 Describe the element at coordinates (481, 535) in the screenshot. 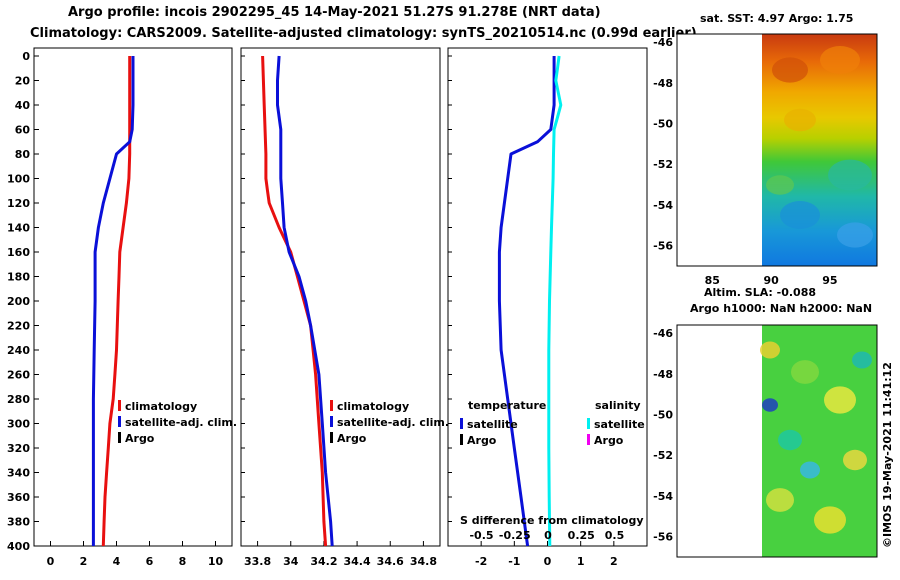

I see `secondary-x-tick-label: -0.5` at that location.